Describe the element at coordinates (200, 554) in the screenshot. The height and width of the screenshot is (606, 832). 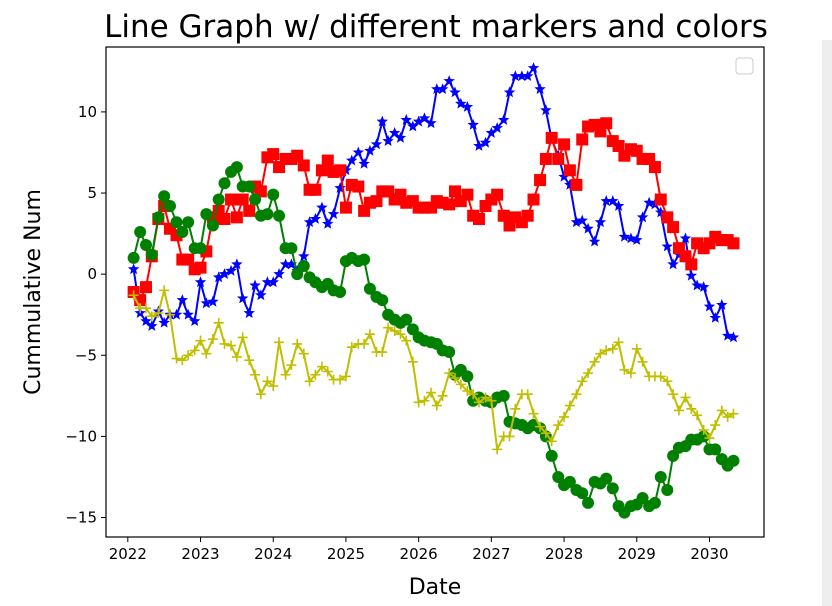
I see `x-tick-label-1: 2023` at that location.